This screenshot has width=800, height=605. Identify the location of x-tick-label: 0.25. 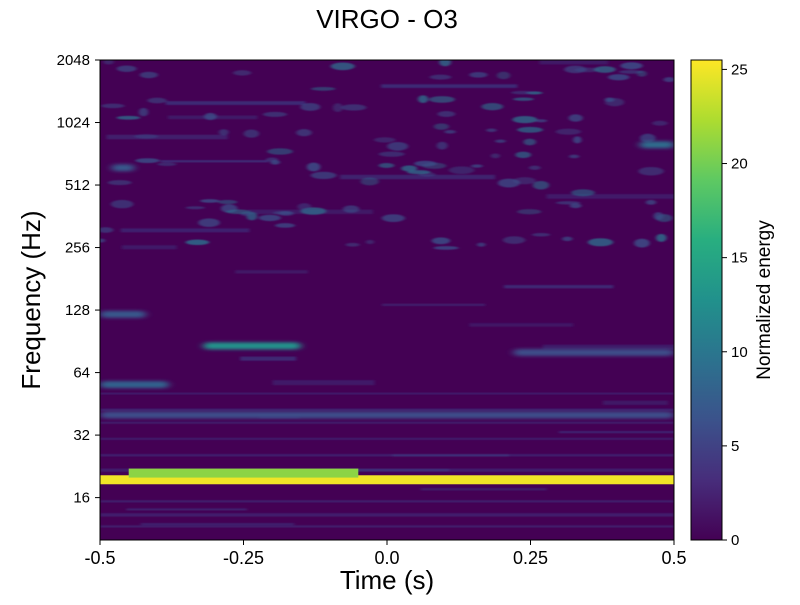
(530, 558).